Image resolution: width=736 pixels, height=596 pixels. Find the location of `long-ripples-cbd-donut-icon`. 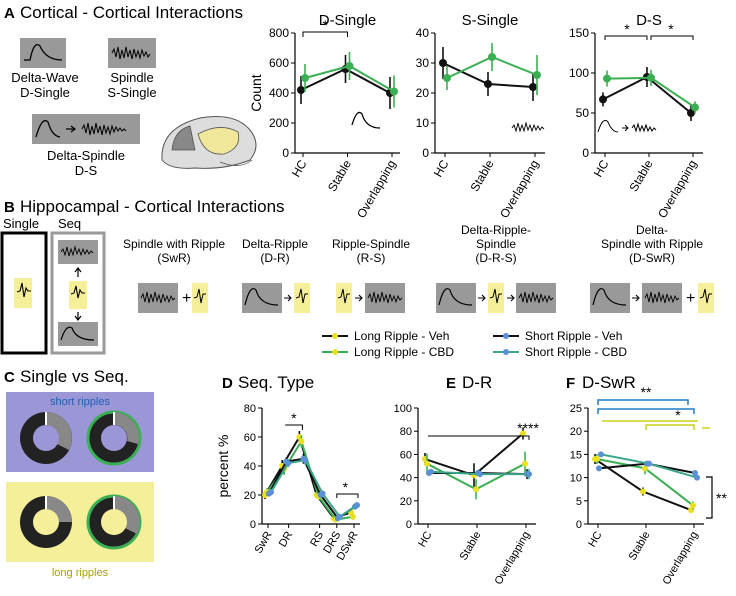

long-ripples-cbd-donut-icon is located at coordinates (114, 522).